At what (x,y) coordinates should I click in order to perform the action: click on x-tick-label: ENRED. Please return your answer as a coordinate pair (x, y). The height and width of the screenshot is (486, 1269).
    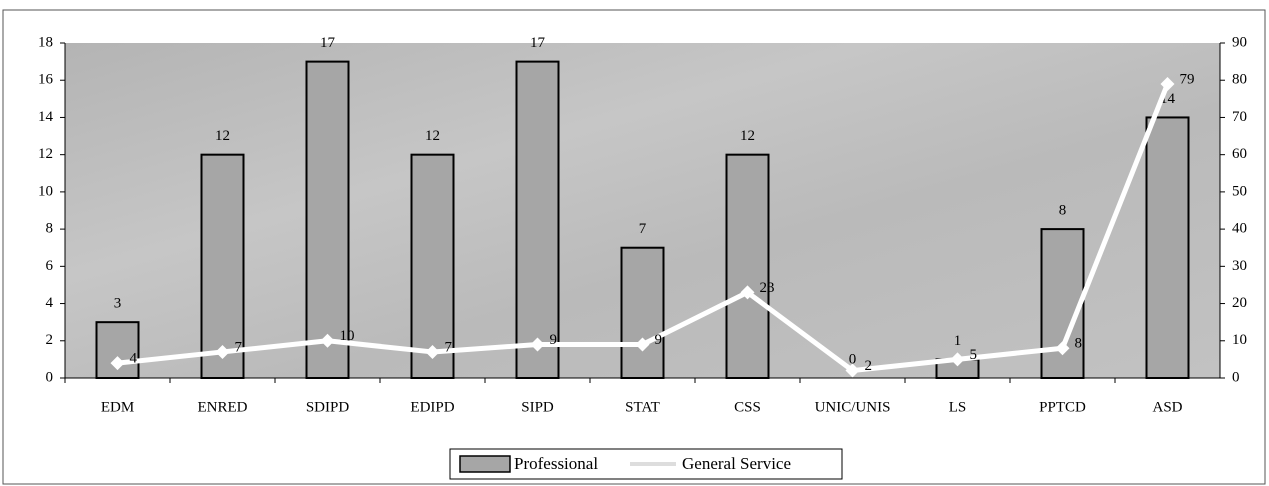
    Looking at the image, I should click on (223, 407).